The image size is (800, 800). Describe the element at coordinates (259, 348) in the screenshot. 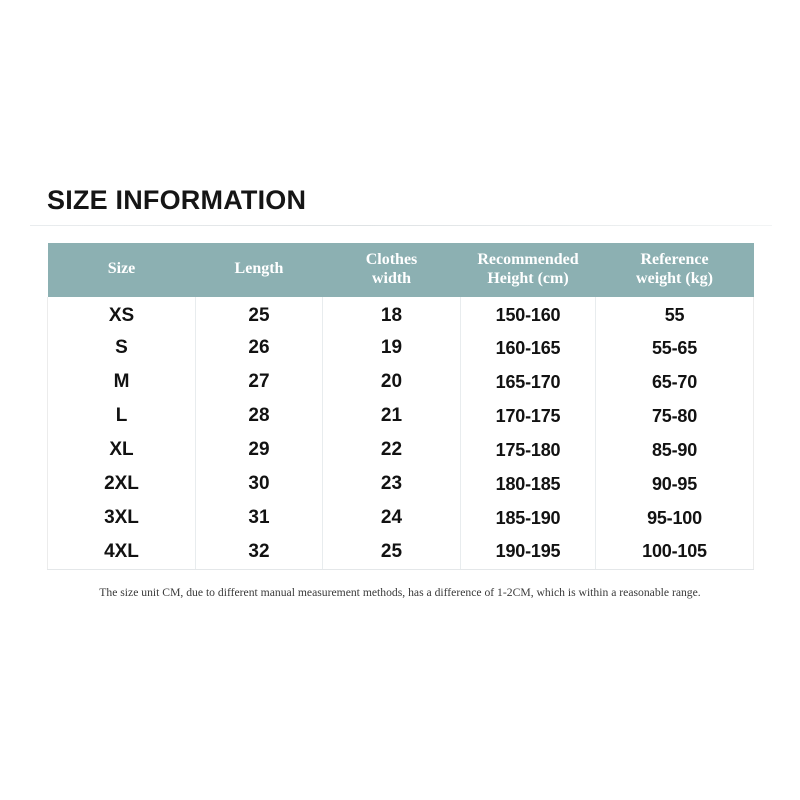

I see `cell-length: 26` at that location.